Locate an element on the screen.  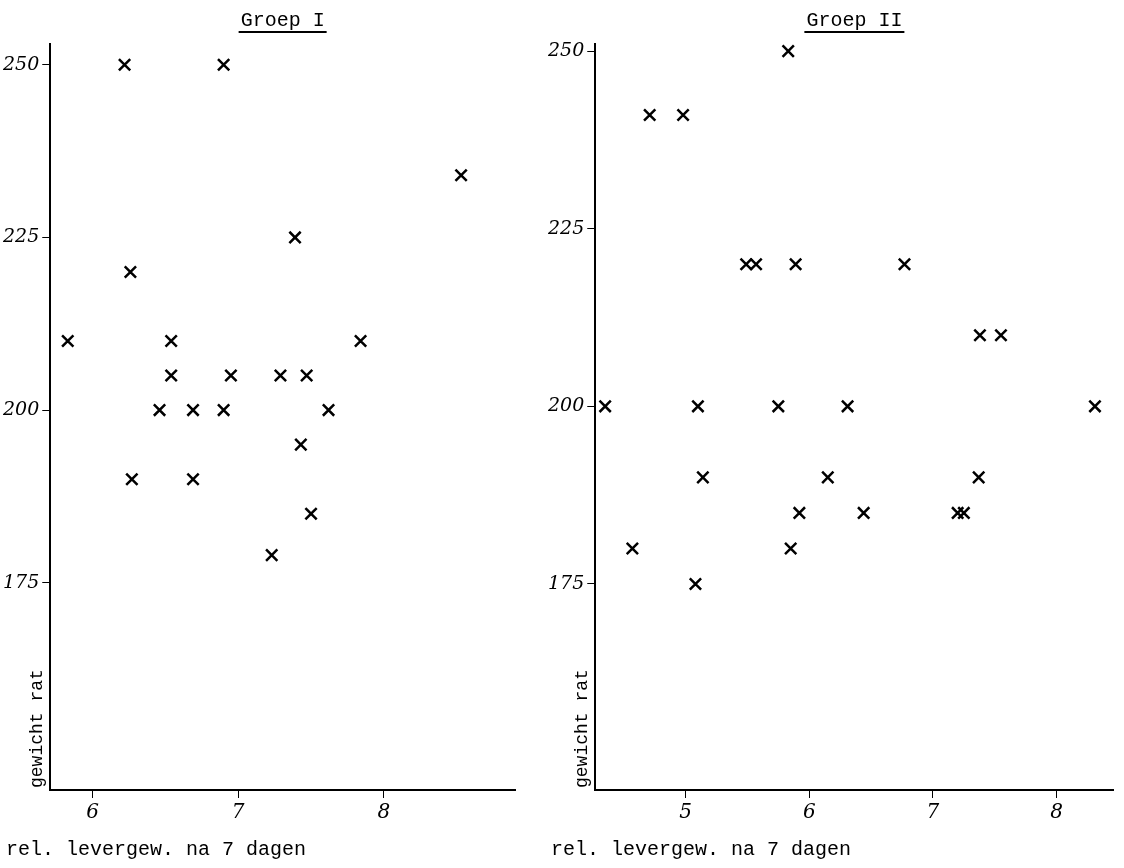
x-tick-label: 5 is located at coordinates (685, 811).